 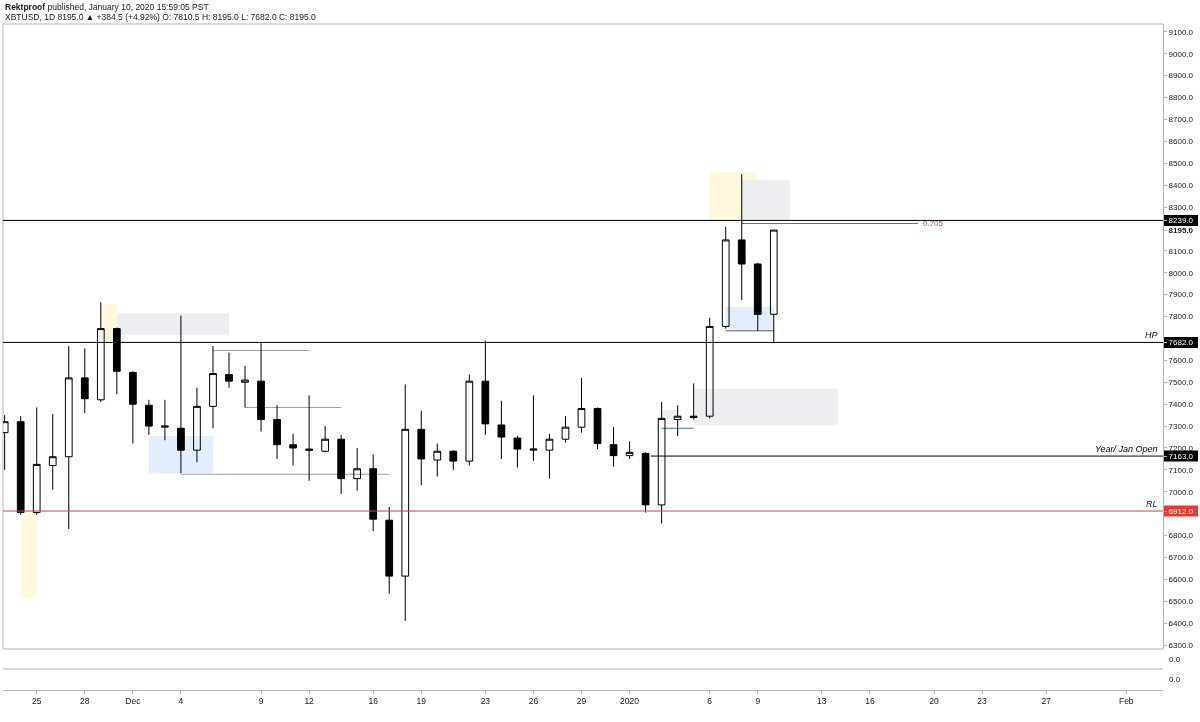 What do you see at coordinates (1181, 273) in the screenshot?
I see `y-tick-label: 8000.0` at bounding box center [1181, 273].